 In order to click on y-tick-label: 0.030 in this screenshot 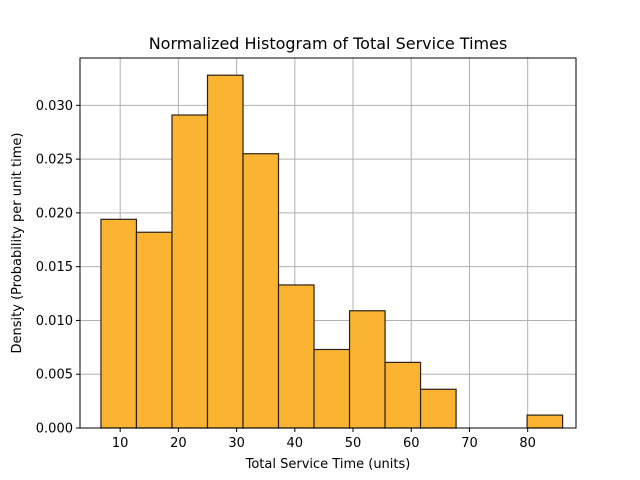, I will do `click(54, 106)`.